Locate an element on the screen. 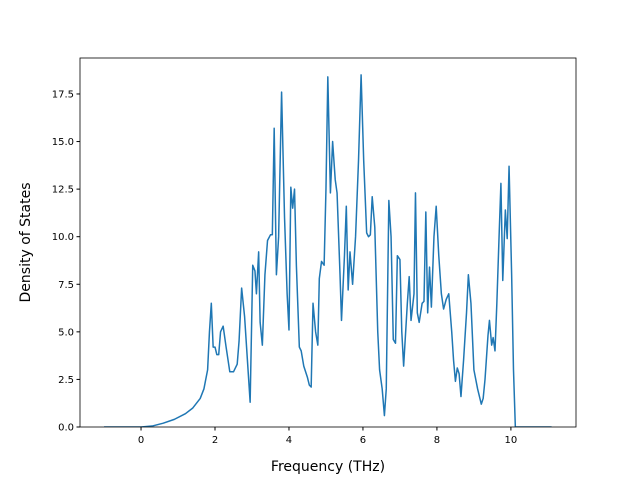 The image size is (640, 480). y-tick-label: 17.5 is located at coordinates (63, 94).